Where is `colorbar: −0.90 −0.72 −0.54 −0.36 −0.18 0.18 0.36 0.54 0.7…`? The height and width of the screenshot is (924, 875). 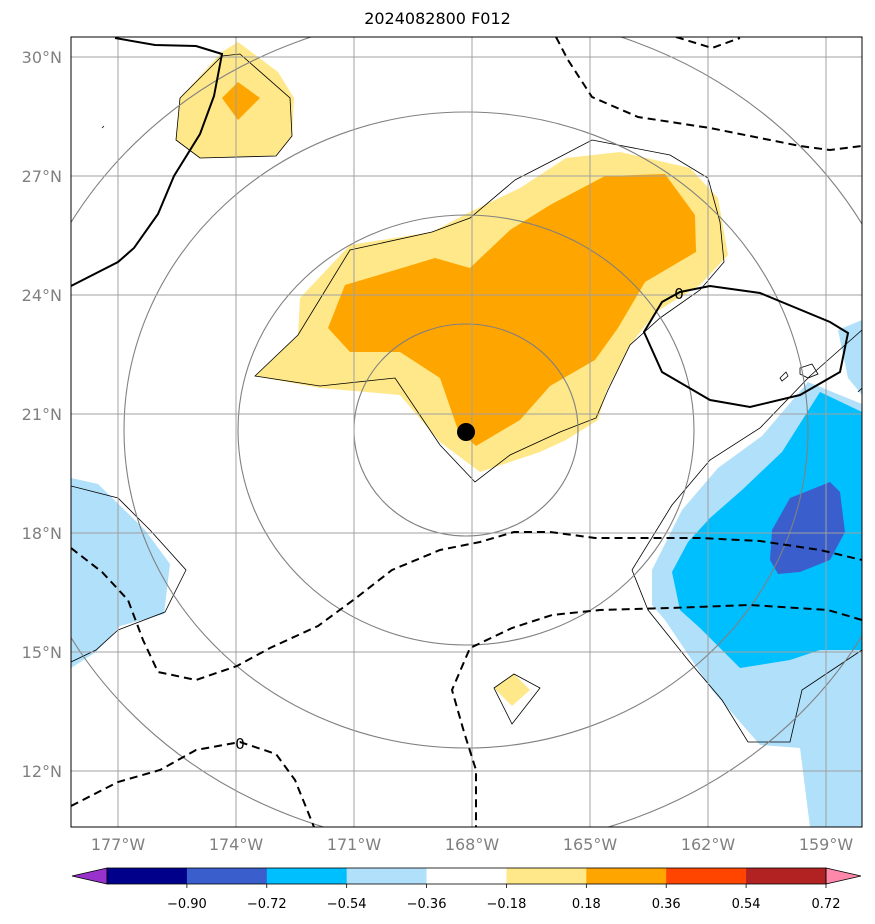 colorbar: −0.90 −0.72 −0.54 −0.36 −0.18 0.18 0.36 0.54 0.7… is located at coordinates (466, 889).